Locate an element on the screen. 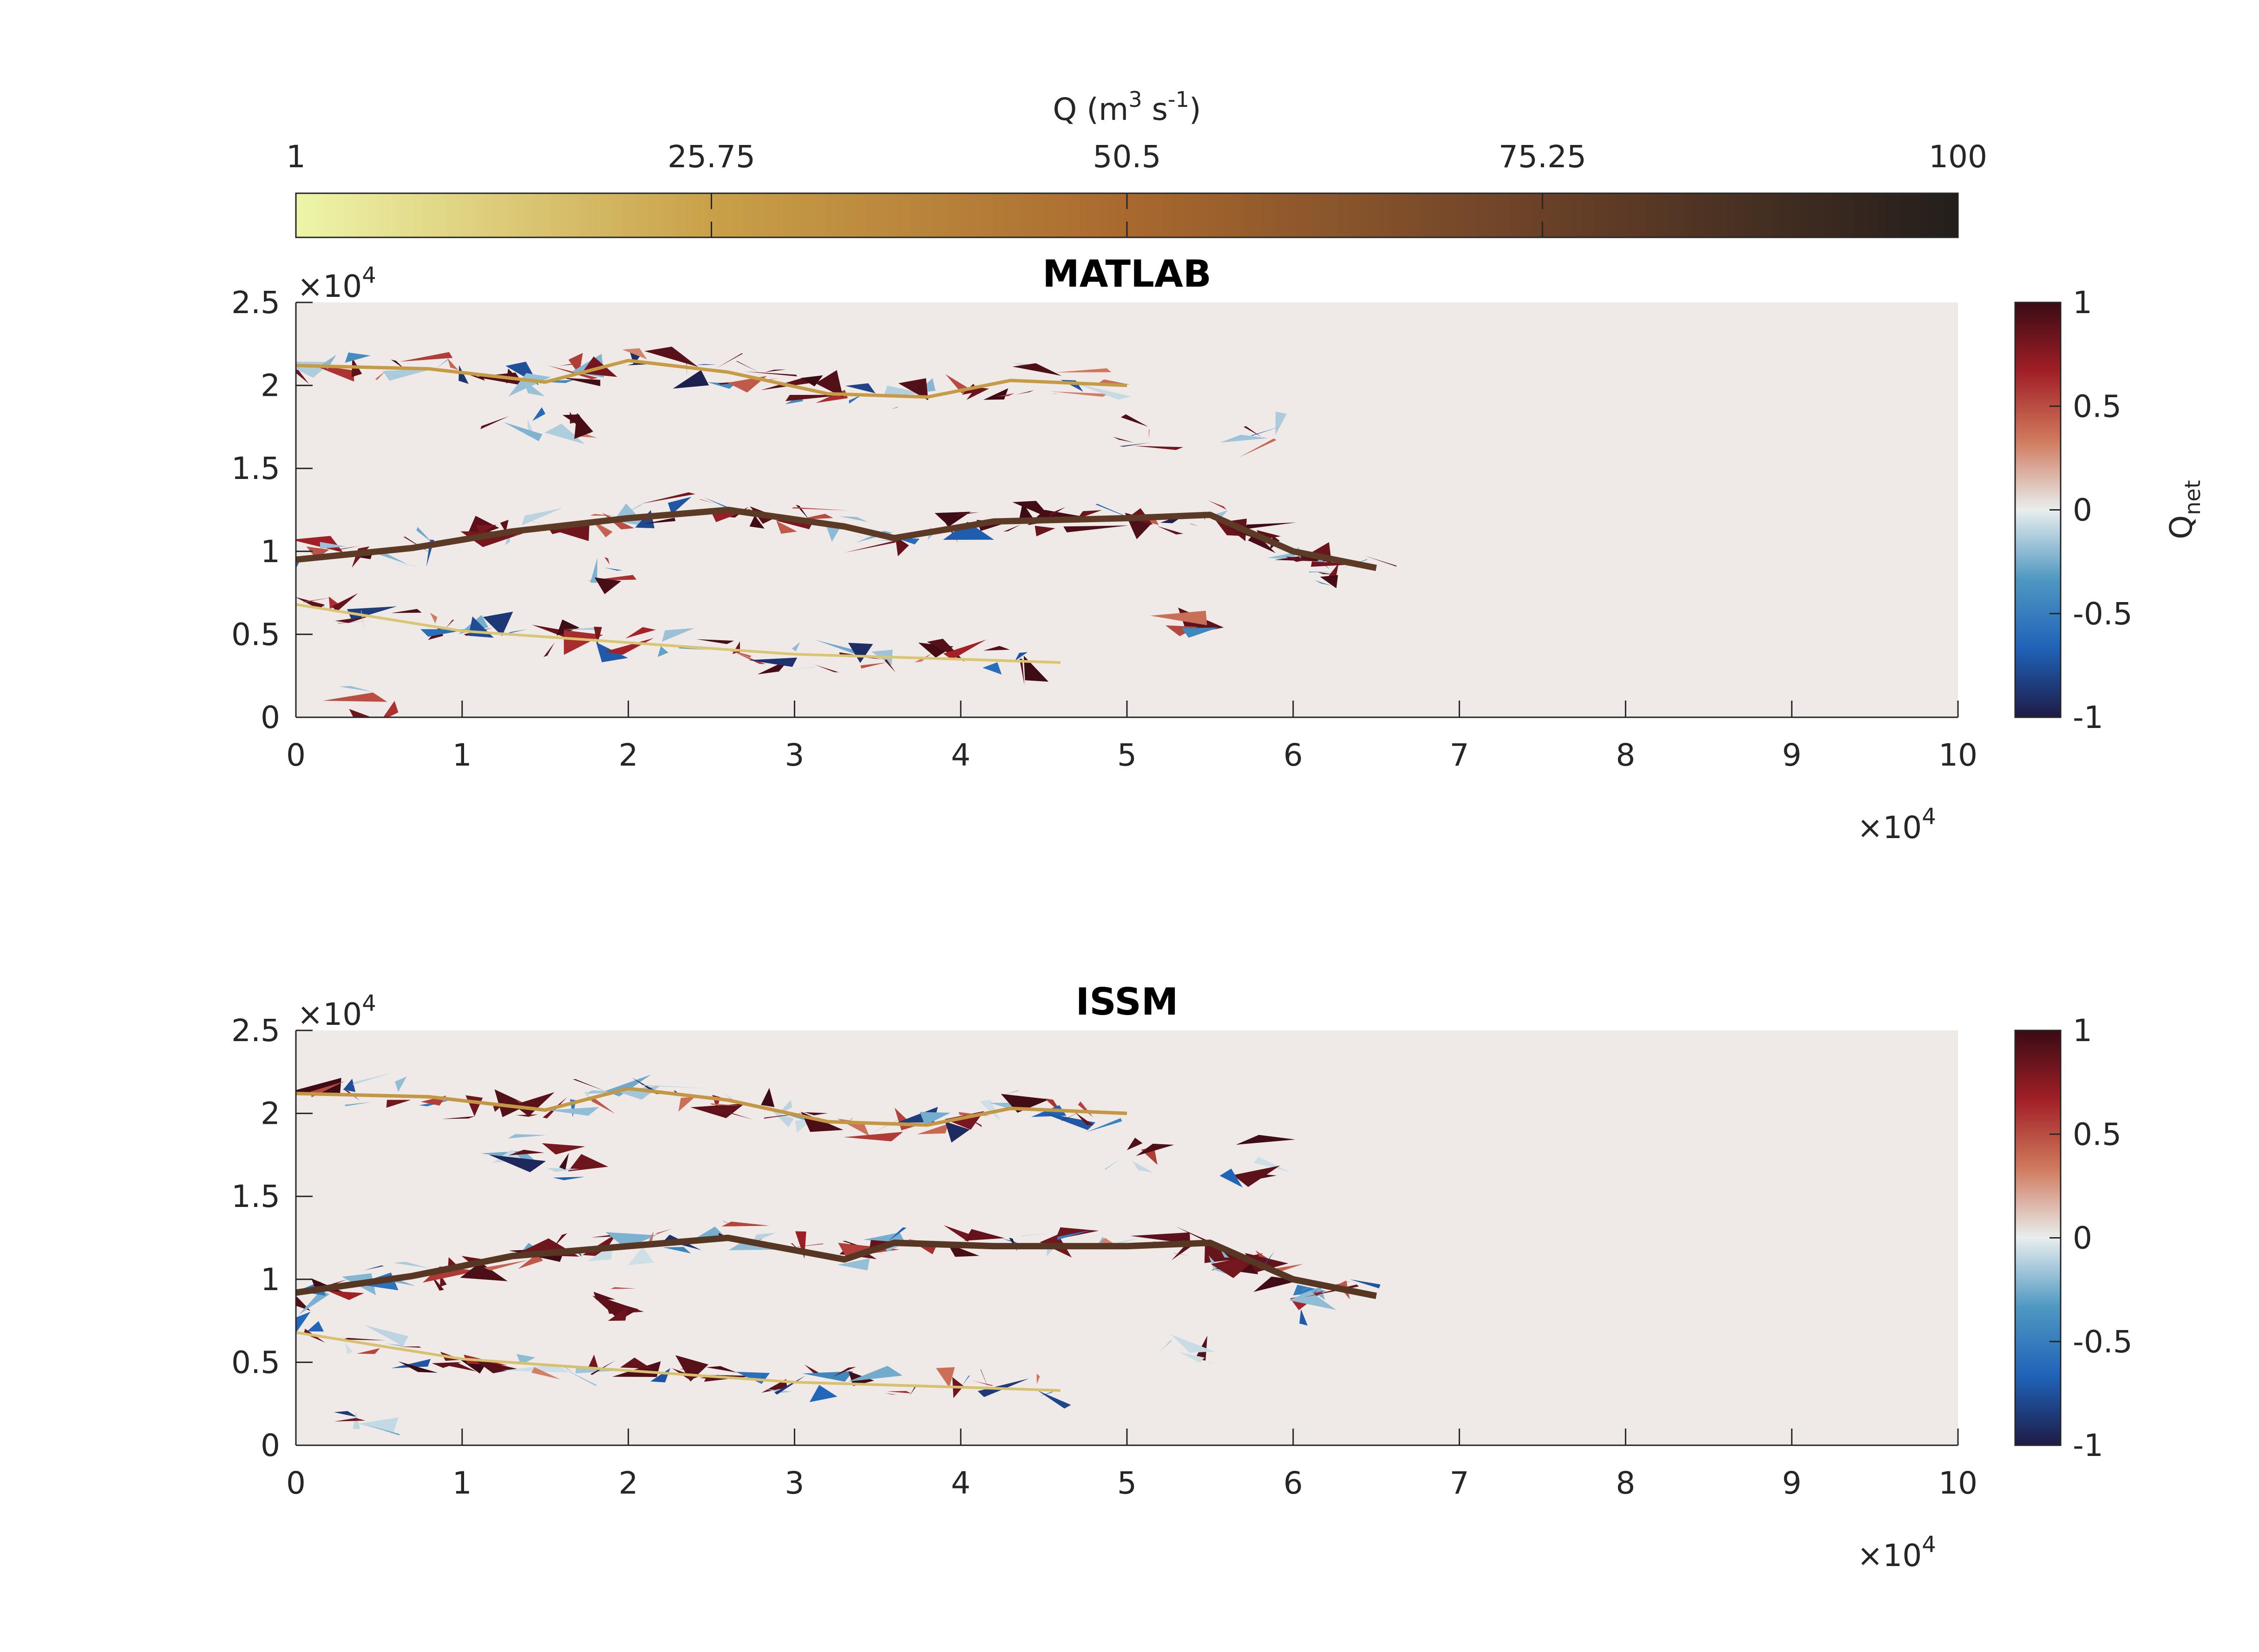 The image size is (2259, 1652). colorbar-side-tick-label: -0.5 is located at coordinates (2103, 1342).